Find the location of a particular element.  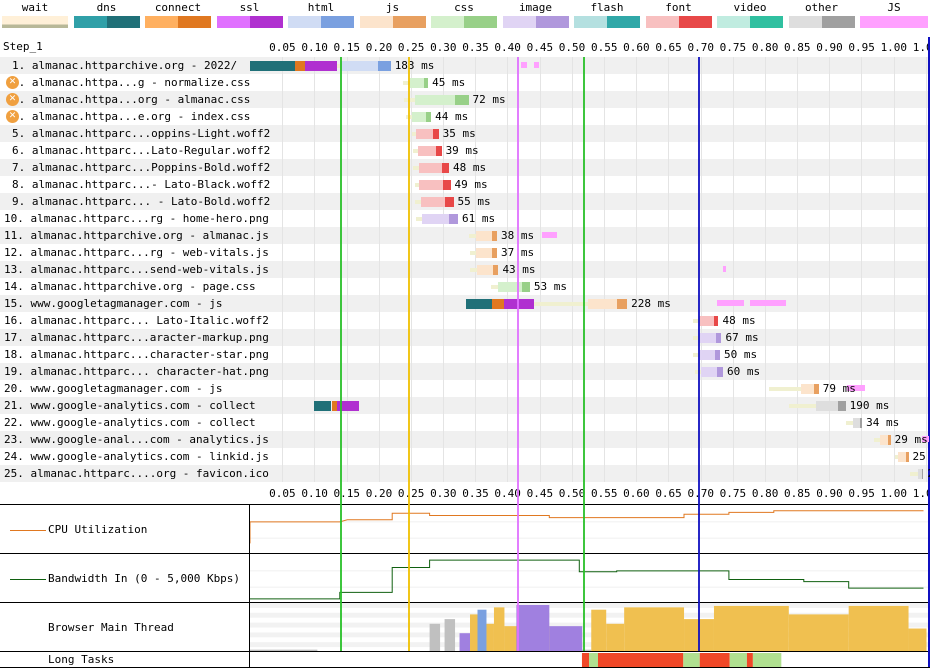

panel-swatch is located at coordinates (28, 530).